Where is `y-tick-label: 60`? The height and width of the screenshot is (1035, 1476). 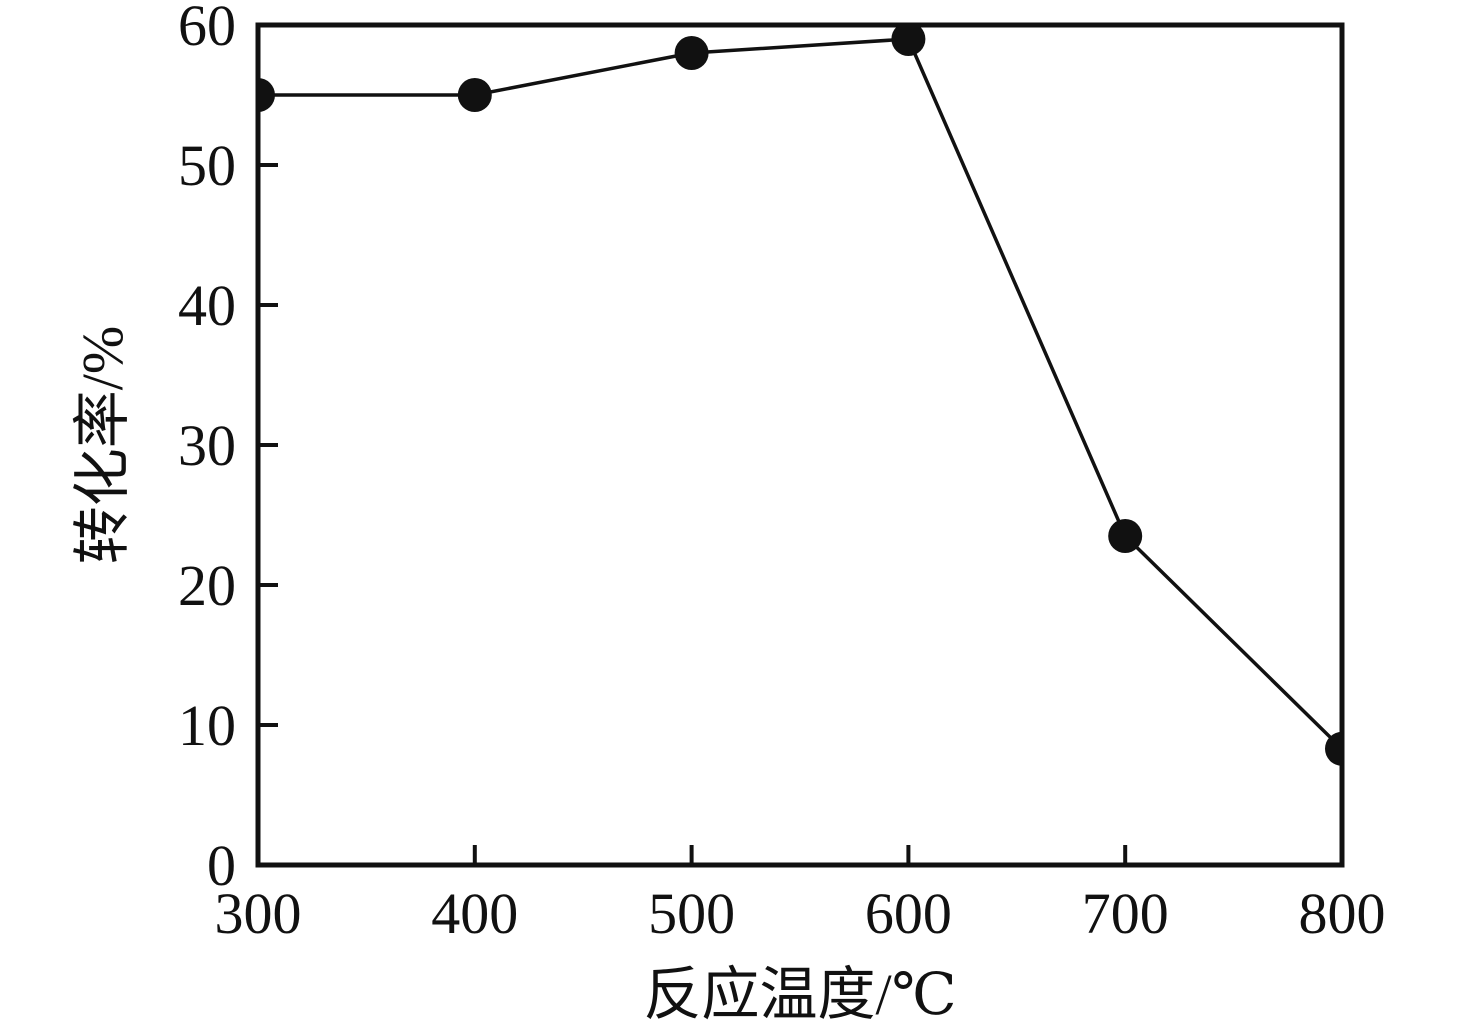
y-tick-label: 60 is located at coordinates (207, 29).